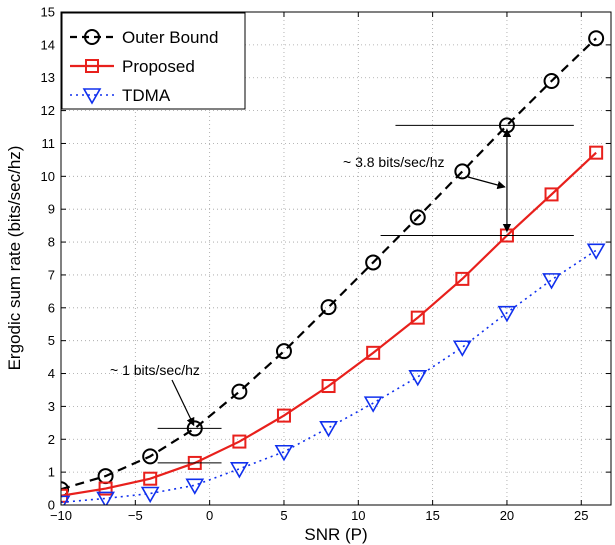  What do you see at coordinates (394, 162) in the screenshot?
I see `annotation-label: ~ 3.8 bits/sec/hz` at bounding box center [394, 162].